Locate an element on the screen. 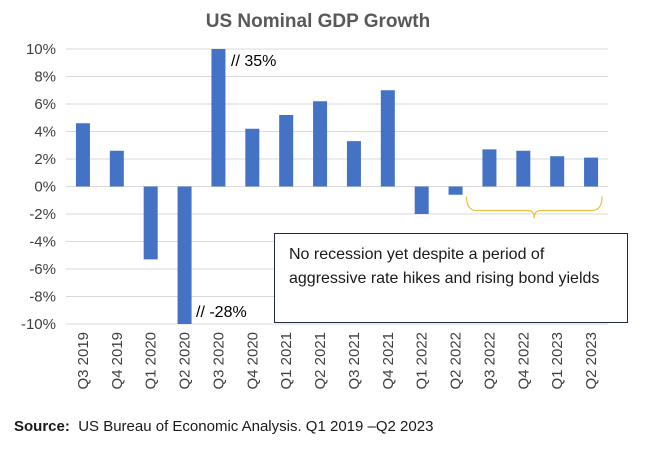 The width and height of the screenshot is (650, 449). x-tick-label: Q4 2019 is located at coordinates (117, 361).